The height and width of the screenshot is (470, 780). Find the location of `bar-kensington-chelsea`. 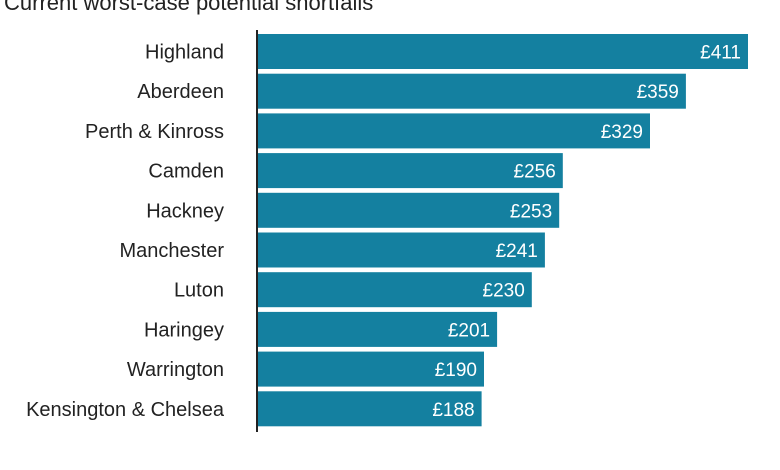

bar-kensington-chelsea is located at coordinates (369, 409).